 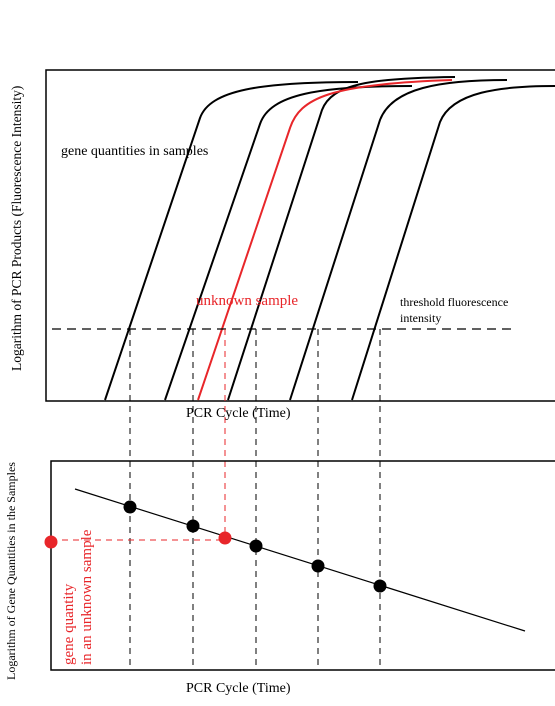 What do you see at coordinates (69, 624) in the screenshot?
I see `unknown-quantity-label: gene quantity` at bounding box center [69, 624].